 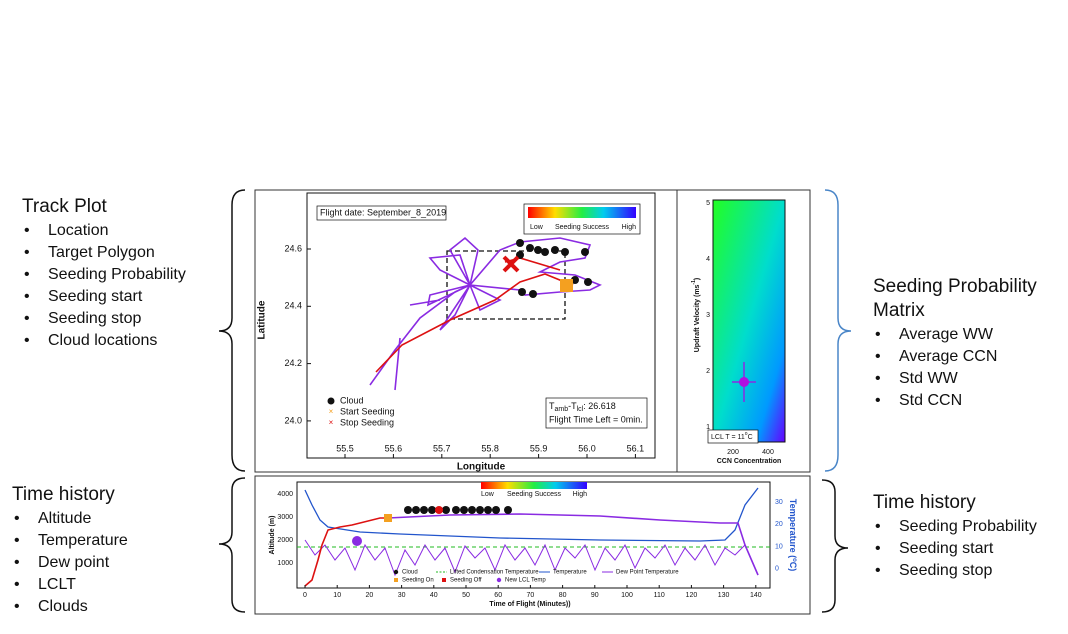 What do you see at coordinates (573, 544) in the screenshot?
I see `altitude-line` at bounding box center [573, 544].